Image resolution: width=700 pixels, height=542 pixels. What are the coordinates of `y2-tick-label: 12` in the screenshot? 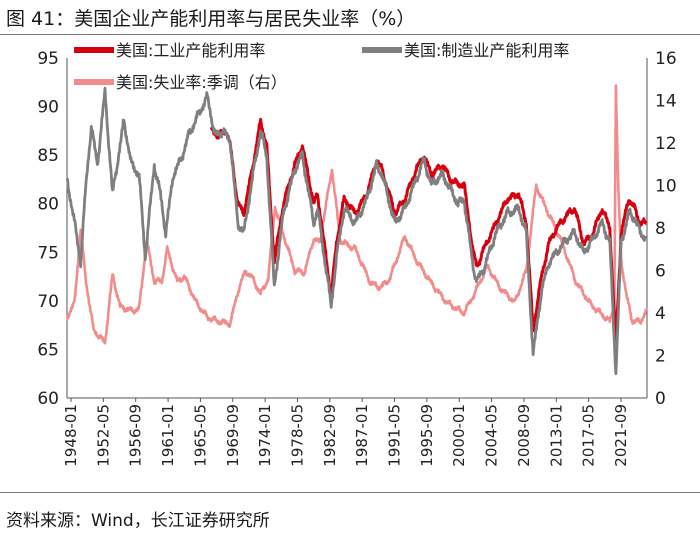 It's located at (666, 144).